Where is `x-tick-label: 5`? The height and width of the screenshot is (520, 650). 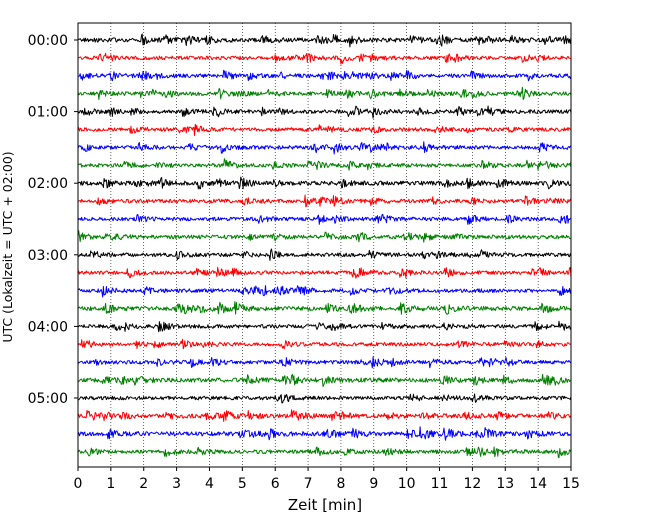
x-tick-label: 5 is located at coordinates (242, 484).